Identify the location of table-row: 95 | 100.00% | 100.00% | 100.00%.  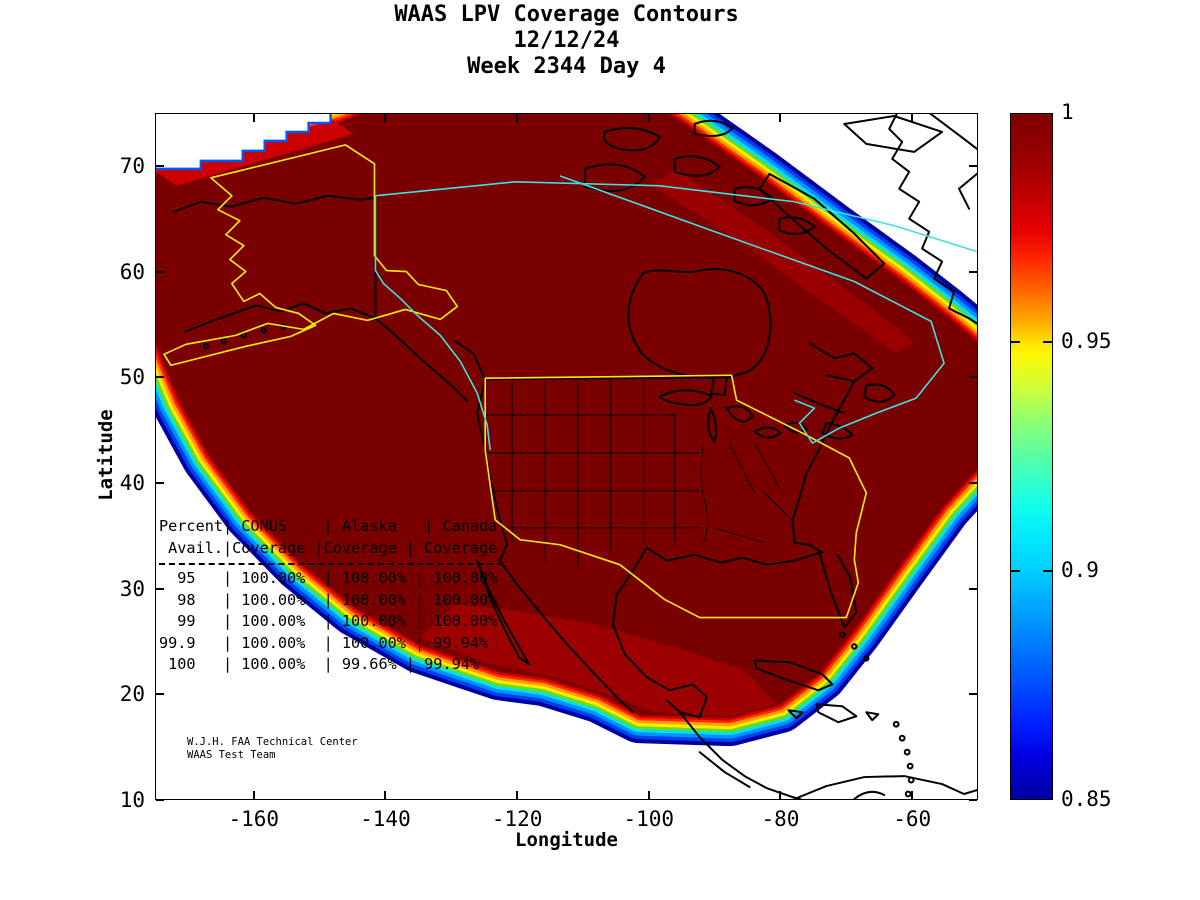
(328, 578).